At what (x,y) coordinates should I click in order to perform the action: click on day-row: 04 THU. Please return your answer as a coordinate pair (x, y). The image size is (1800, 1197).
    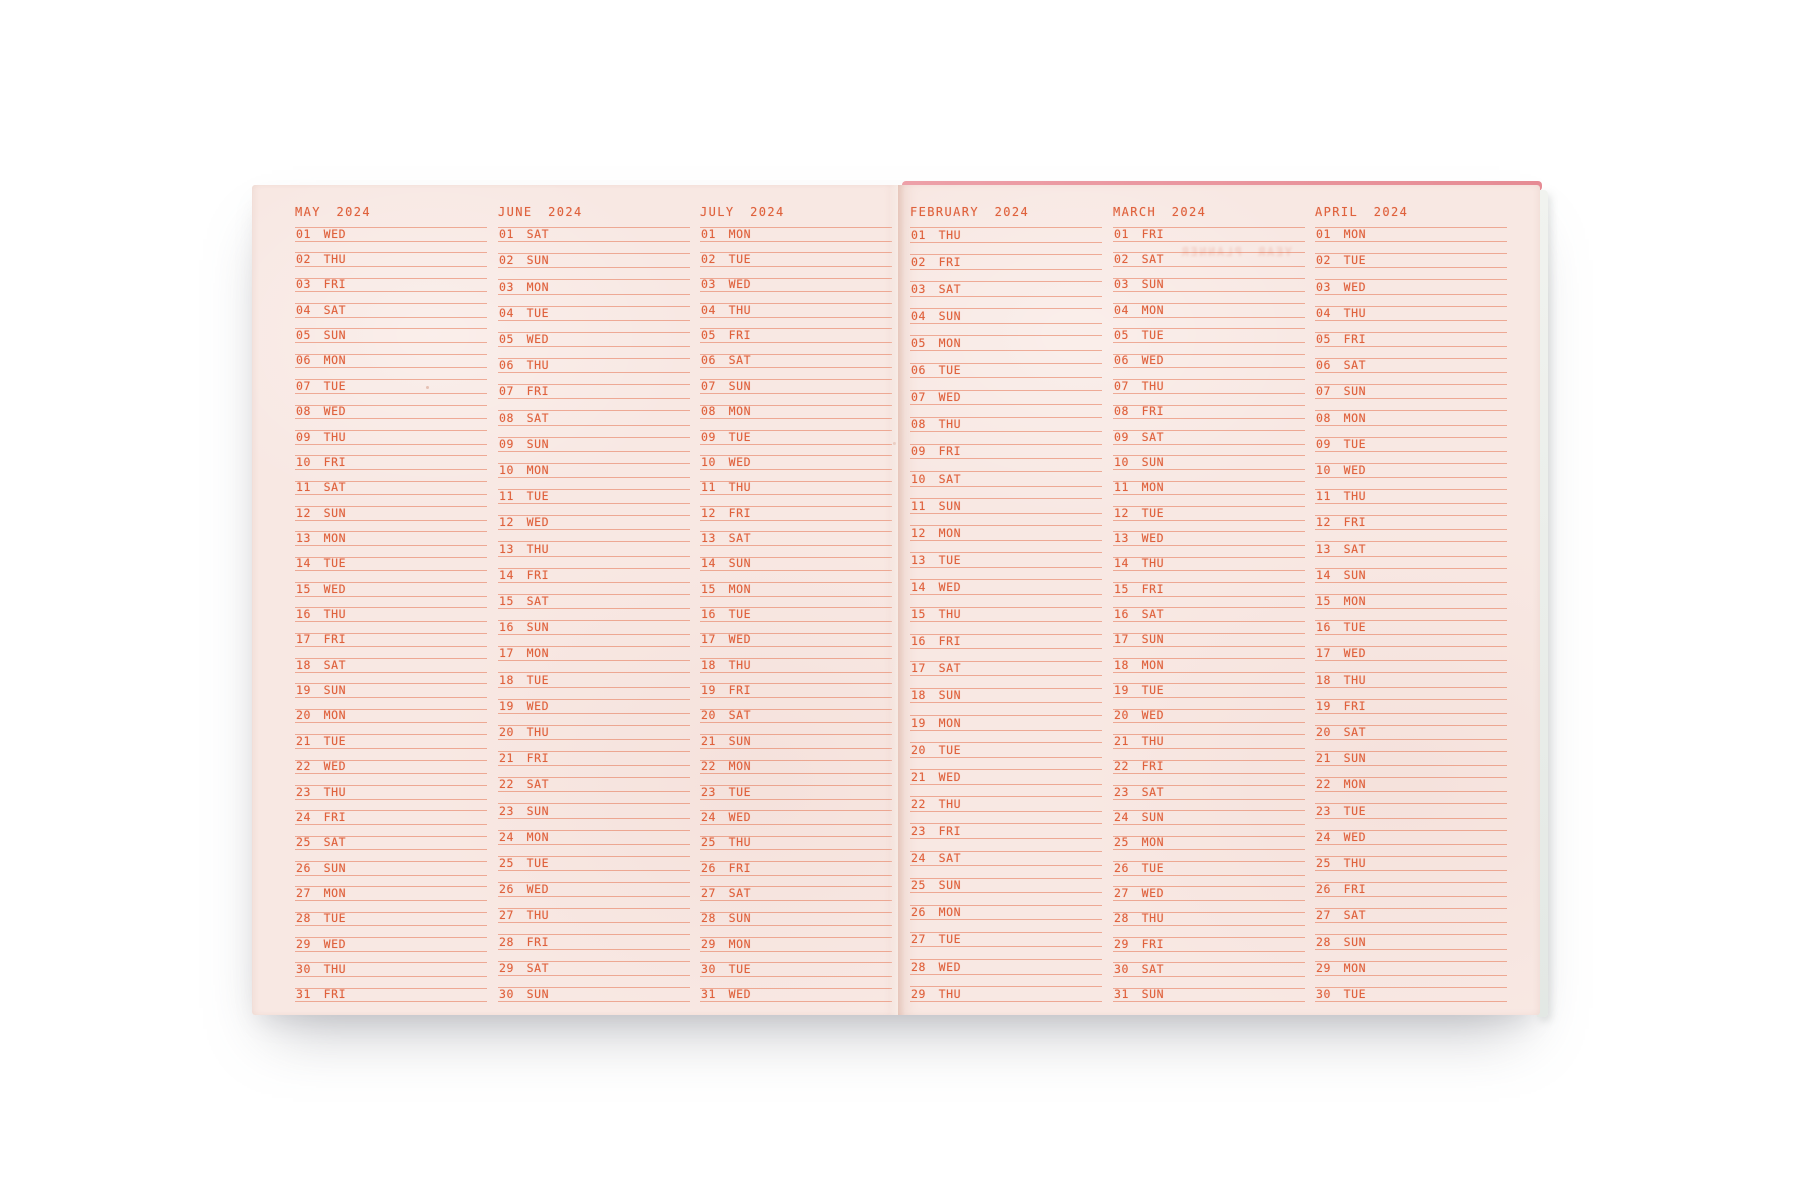
    Looking at the image, I should click on (1411, 319).